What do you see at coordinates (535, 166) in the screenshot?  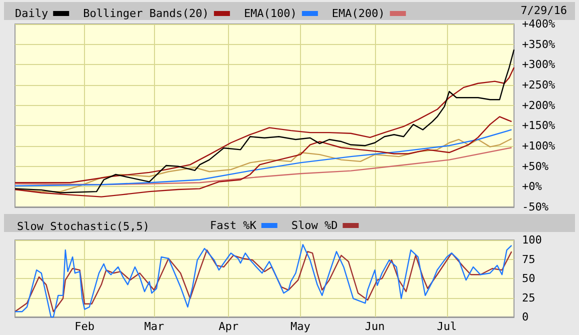 I see `y-tick-label: +50%` at bounding box center [535, 166].